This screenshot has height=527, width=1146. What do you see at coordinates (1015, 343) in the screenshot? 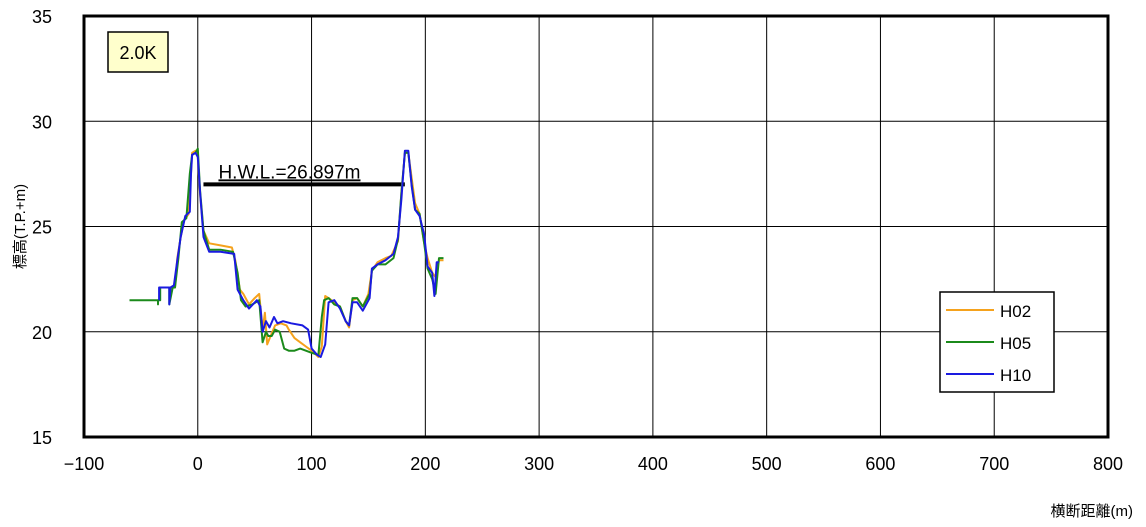
I see `legend-label: H05` at bounding box center [1015, 343].